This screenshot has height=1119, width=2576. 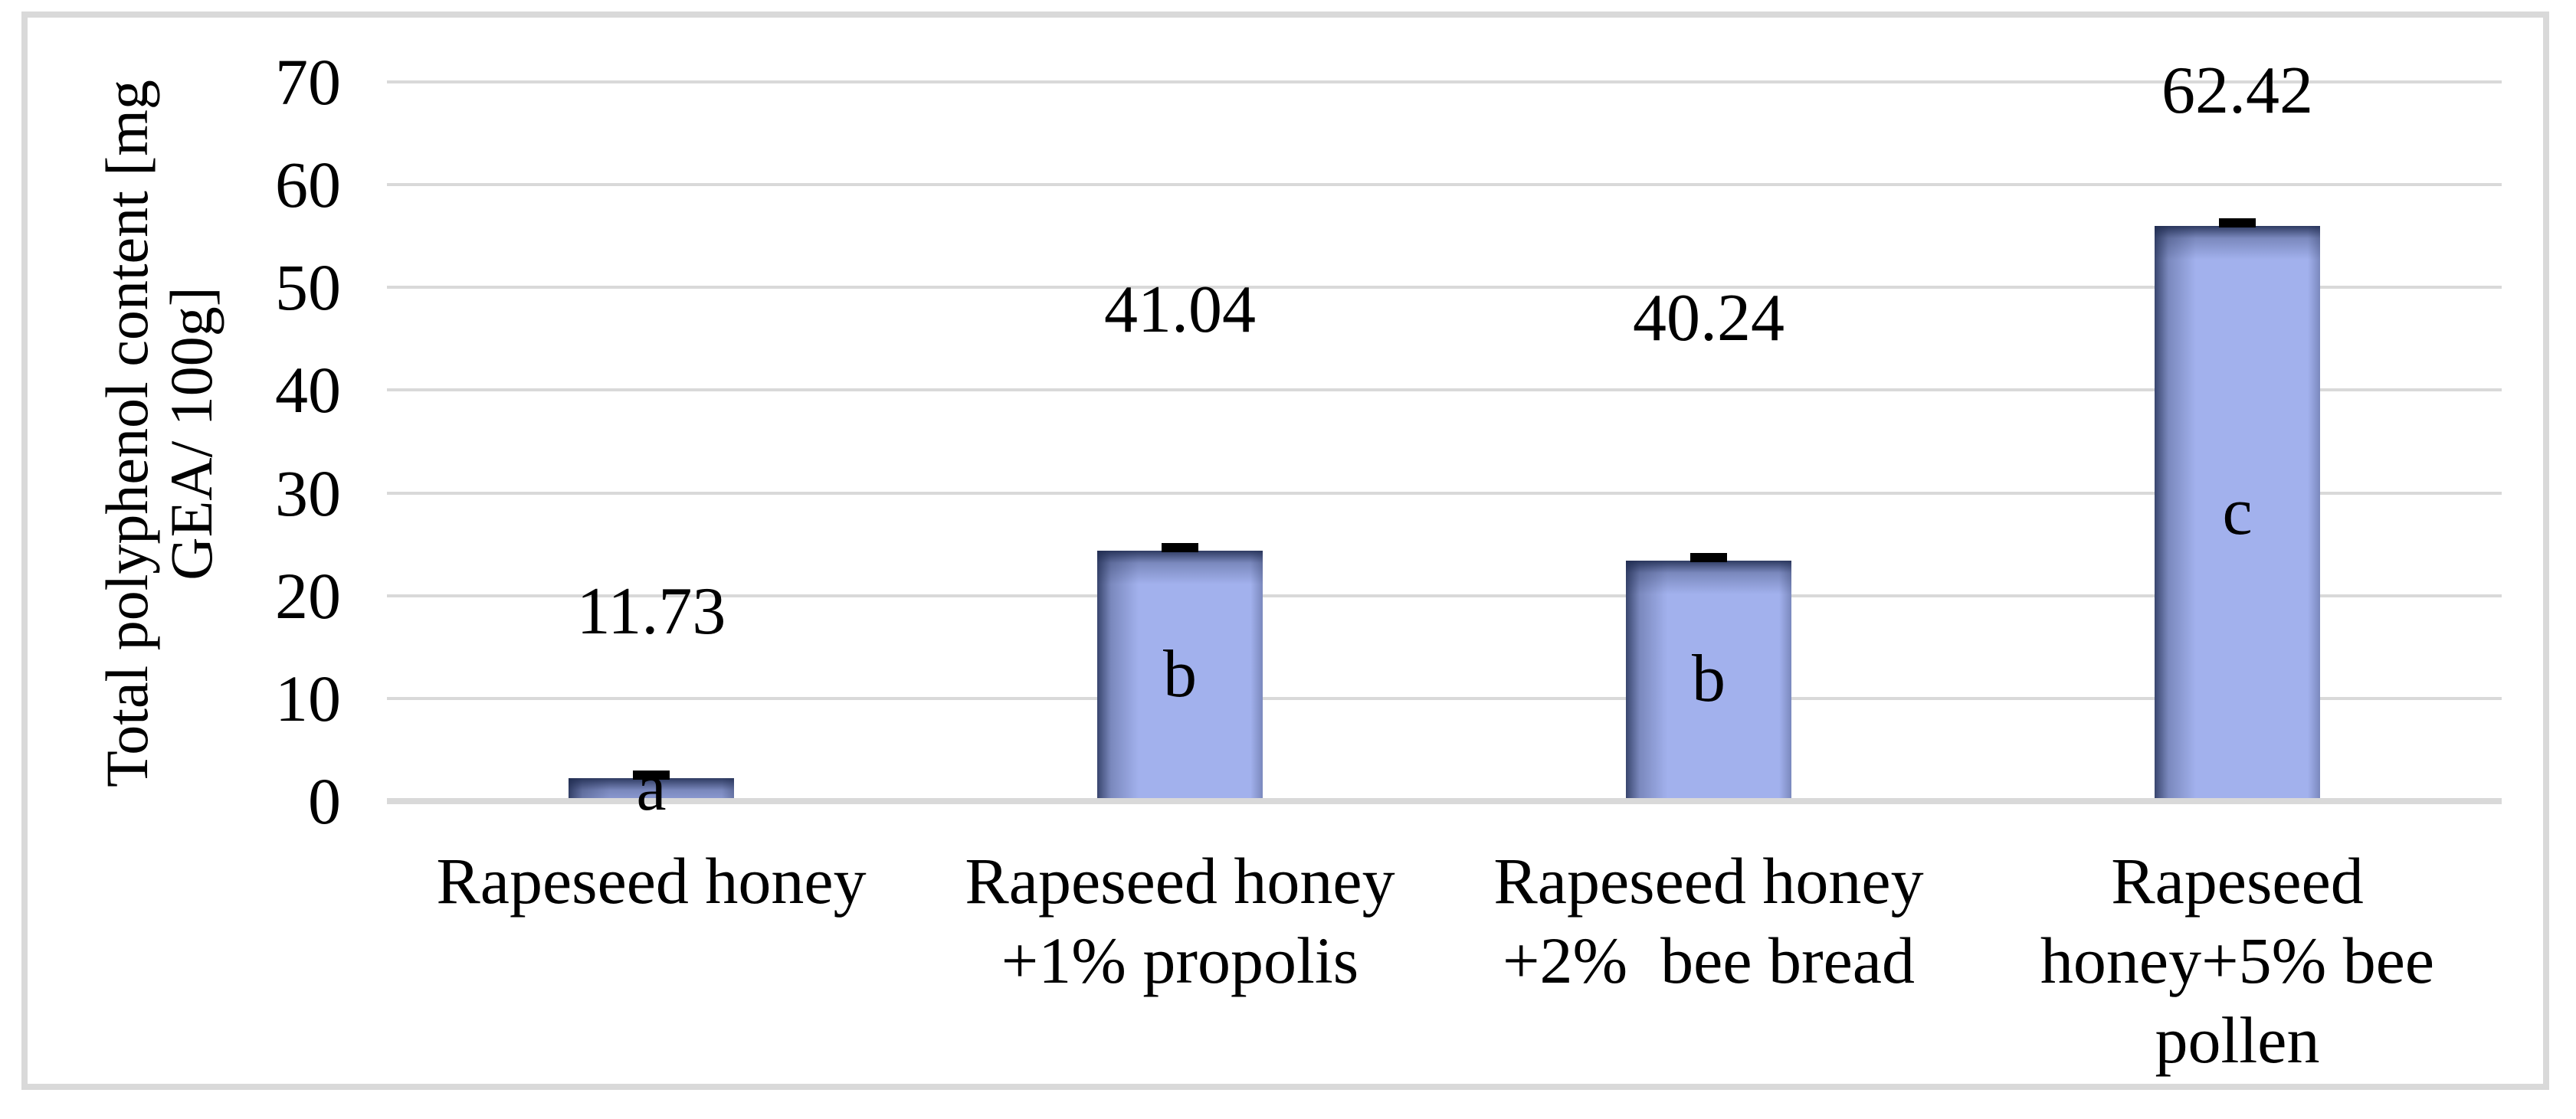 I want to click on y-tick-40: 40, so click(x=308, y=390).